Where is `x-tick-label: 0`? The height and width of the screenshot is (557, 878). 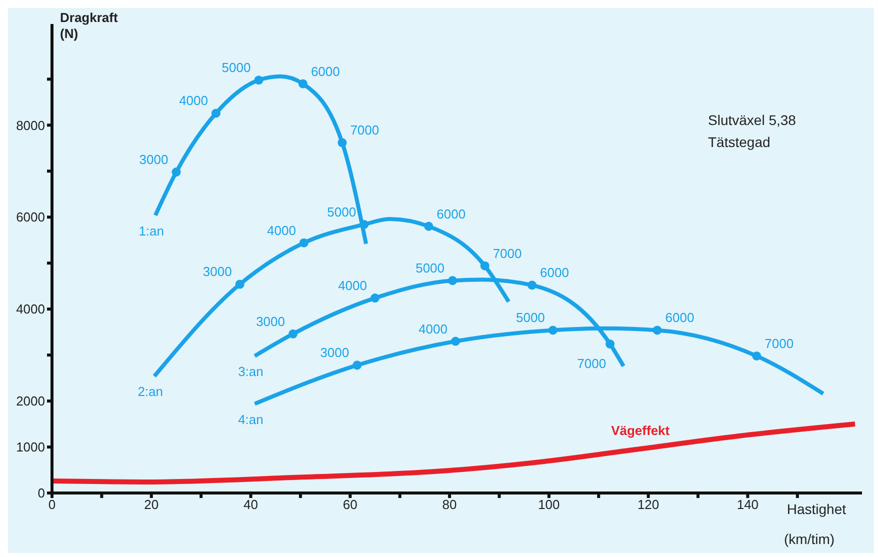 x-tick-label: 0 is located at coordinates (52, 504).